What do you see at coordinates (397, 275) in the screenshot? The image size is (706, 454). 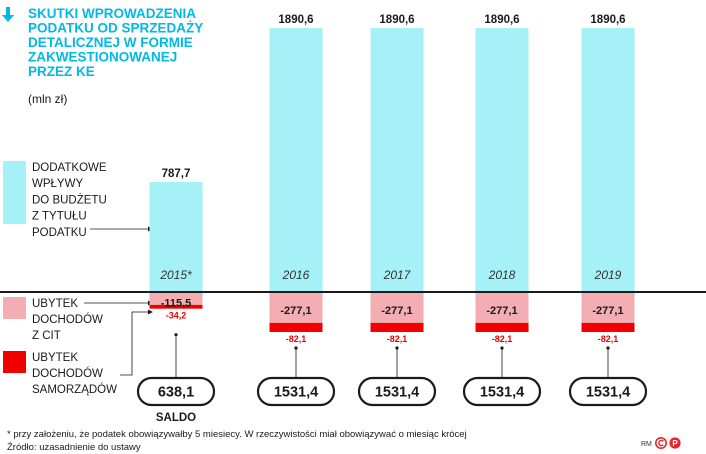 I see `category-label: 2017` at bounding box center [397, 275].